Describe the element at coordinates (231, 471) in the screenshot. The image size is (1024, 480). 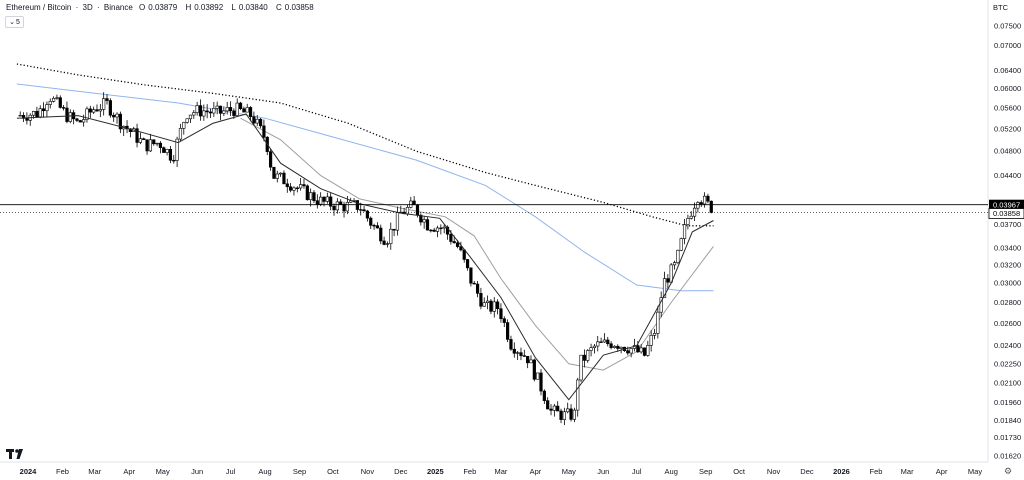
I see `time-tick-label: Jul` at that location.